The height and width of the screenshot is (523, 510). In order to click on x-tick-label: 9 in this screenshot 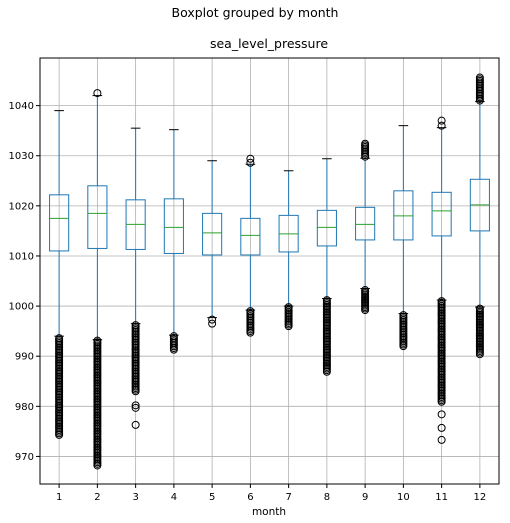, I will do `click(365, 497)`.